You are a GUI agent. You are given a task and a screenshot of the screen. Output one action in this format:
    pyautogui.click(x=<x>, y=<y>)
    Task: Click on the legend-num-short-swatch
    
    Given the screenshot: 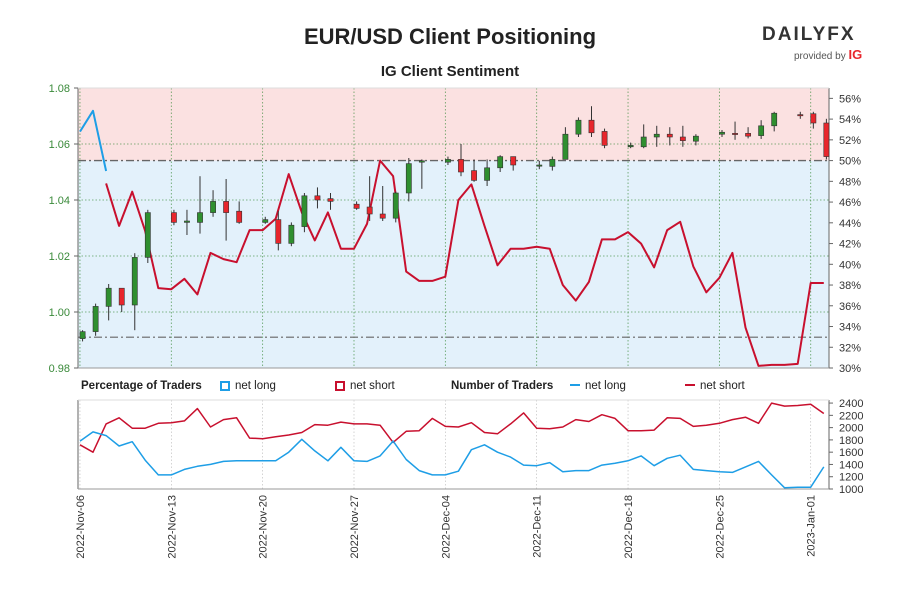 What is the action you would take?
    pyautogui.click(x=690, y=385)
    